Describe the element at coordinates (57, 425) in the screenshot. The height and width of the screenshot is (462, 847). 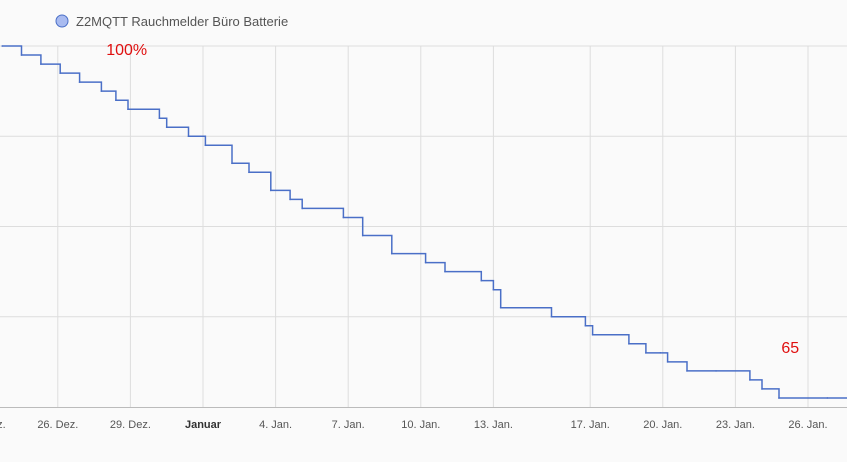
I see `x-tick-label: 26. Dez.` at that location.